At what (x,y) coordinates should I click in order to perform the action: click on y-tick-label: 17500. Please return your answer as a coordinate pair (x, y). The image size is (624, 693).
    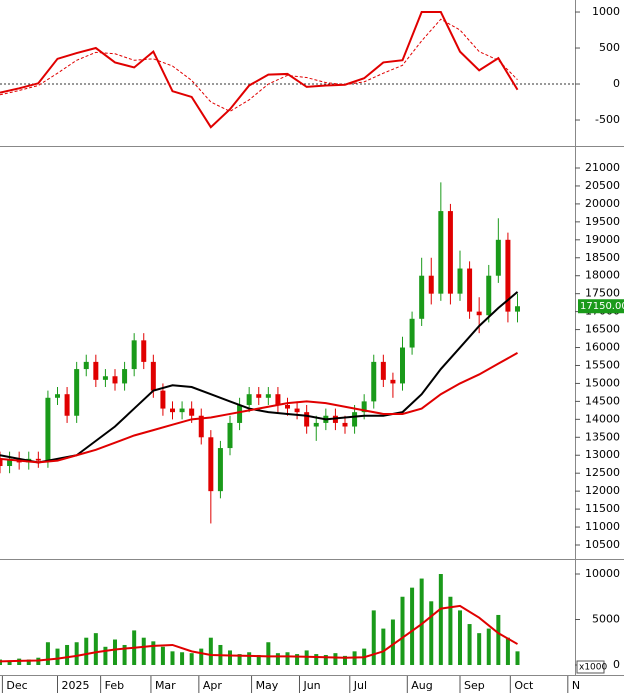
    Looking at the image, I should click on (602, 293).